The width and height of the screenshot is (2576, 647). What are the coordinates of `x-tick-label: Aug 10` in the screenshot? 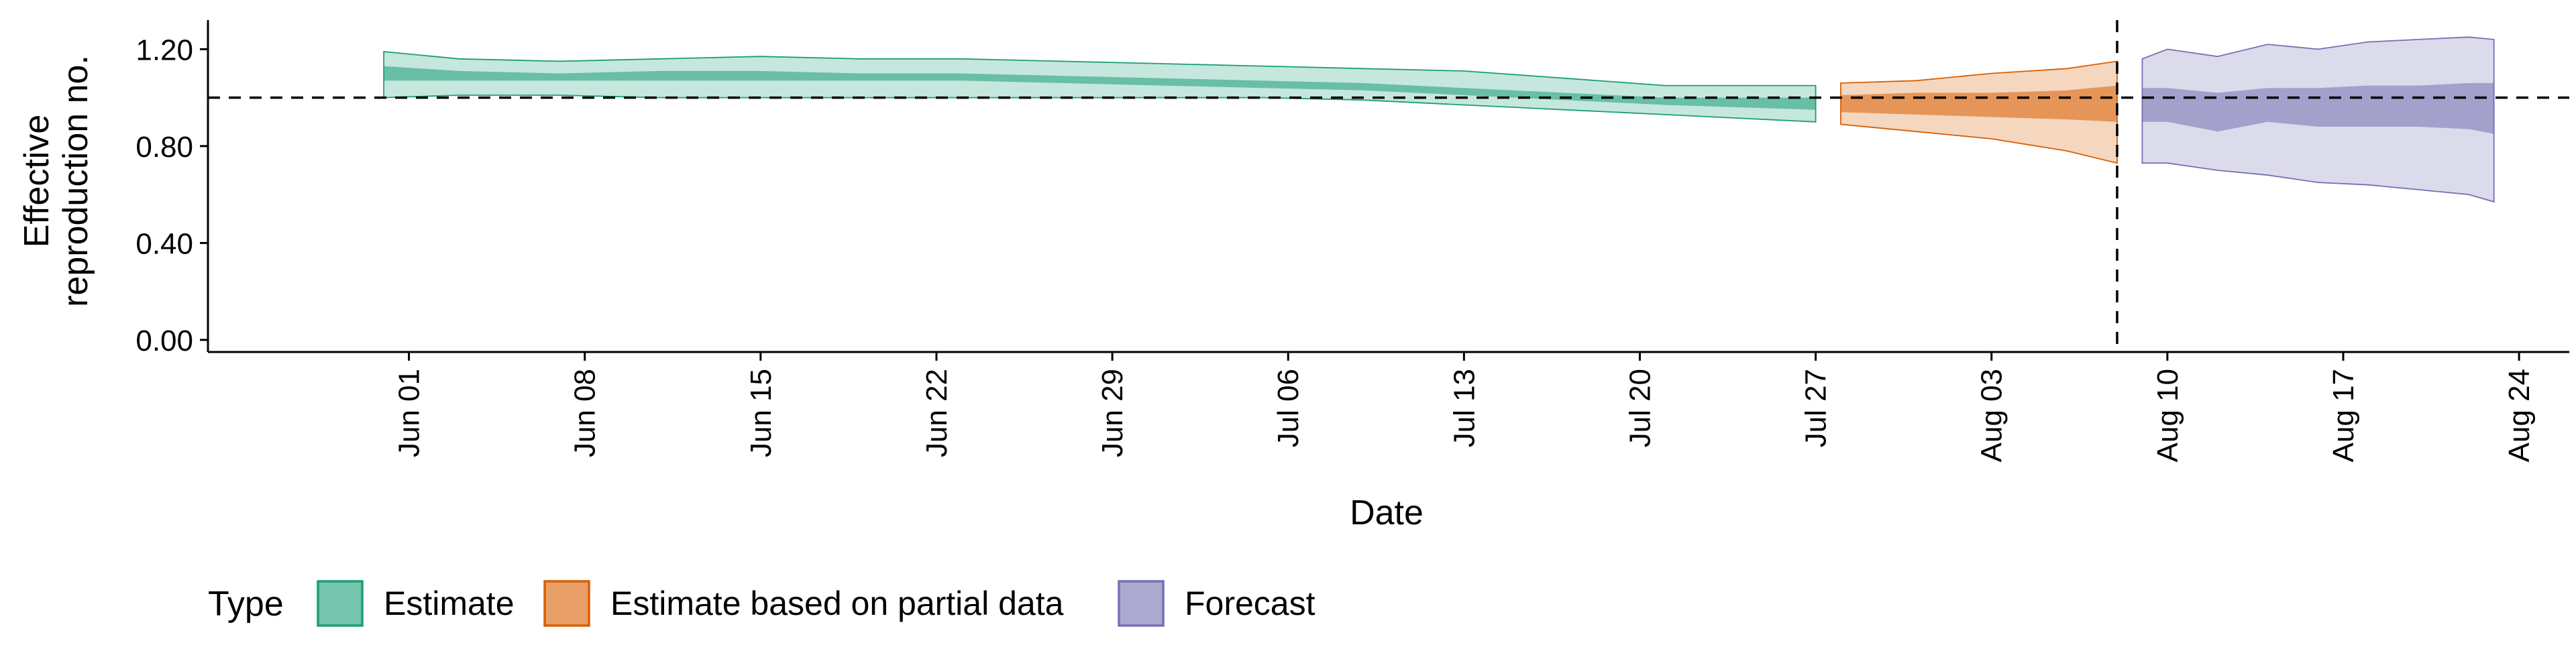 It's located at (2167, 415).